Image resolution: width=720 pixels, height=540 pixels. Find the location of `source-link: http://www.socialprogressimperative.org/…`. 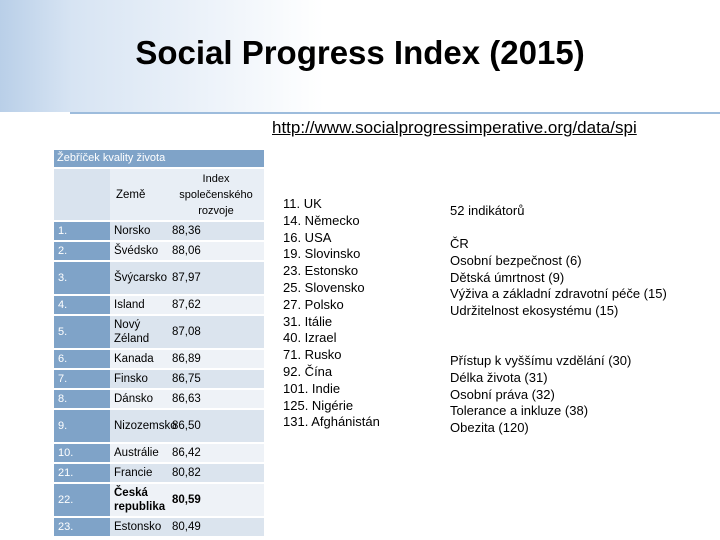

source-link: http://www.socialprogressimperative.org/… is located at coordinates (454, 127).